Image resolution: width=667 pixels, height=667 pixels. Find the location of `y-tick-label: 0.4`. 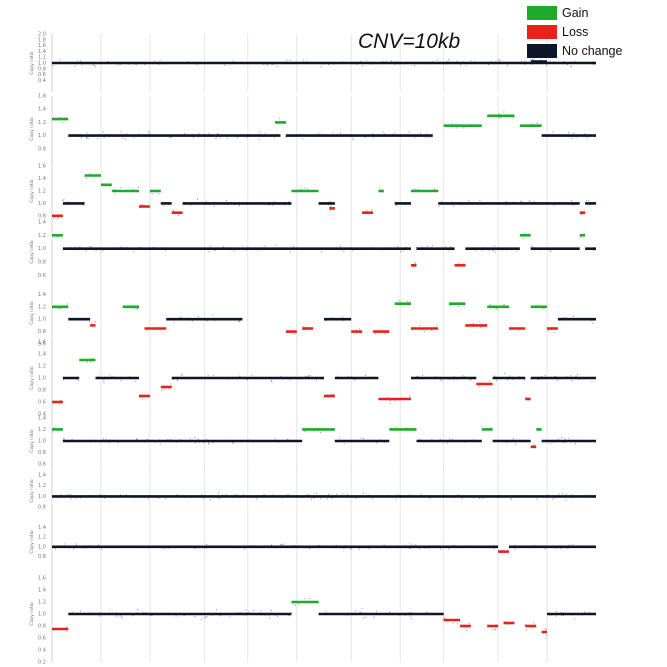

y-tick-label: 0.4 is located at coordinates (42, 651).